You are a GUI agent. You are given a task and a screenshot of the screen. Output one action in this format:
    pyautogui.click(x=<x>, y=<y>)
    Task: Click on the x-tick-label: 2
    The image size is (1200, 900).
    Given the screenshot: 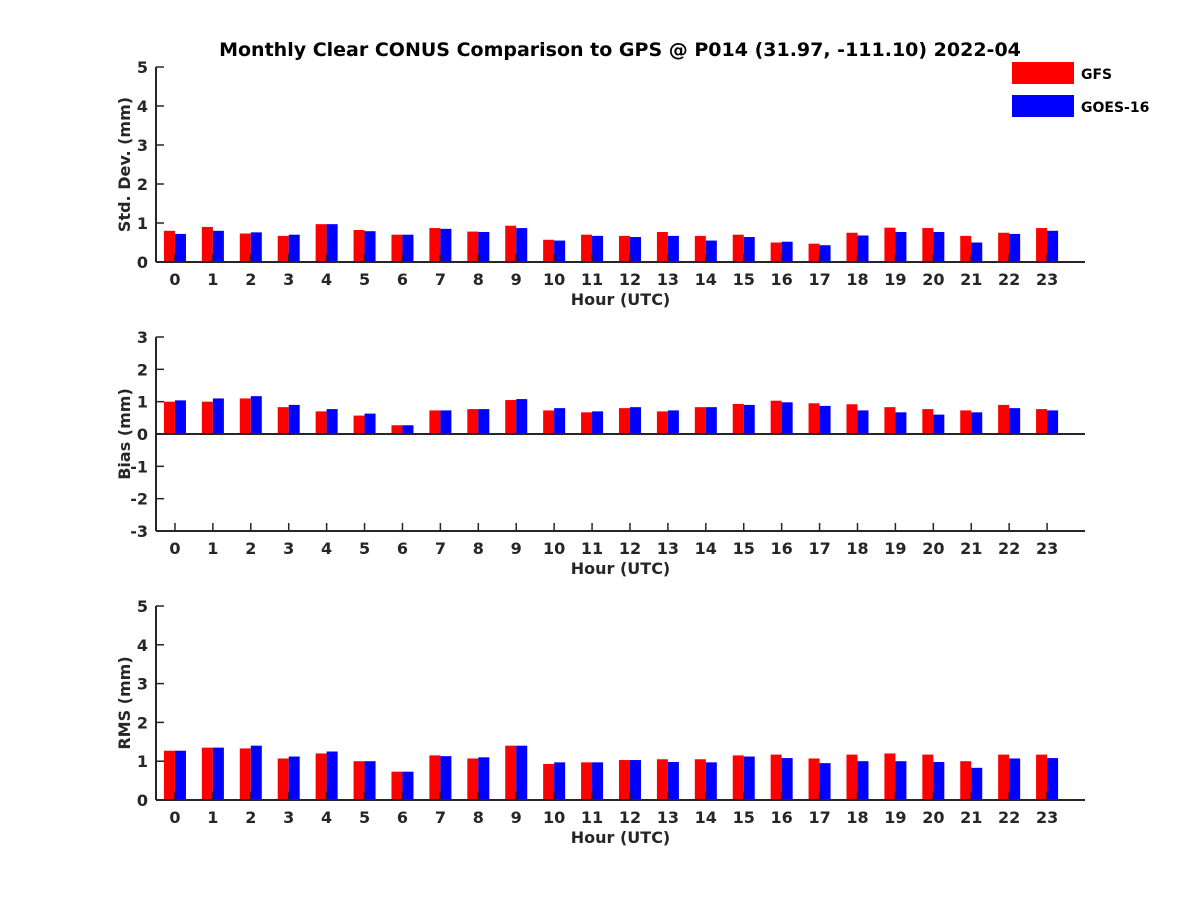 What is the action you would take?
    pyautogui.click(x=250, y=548)
    